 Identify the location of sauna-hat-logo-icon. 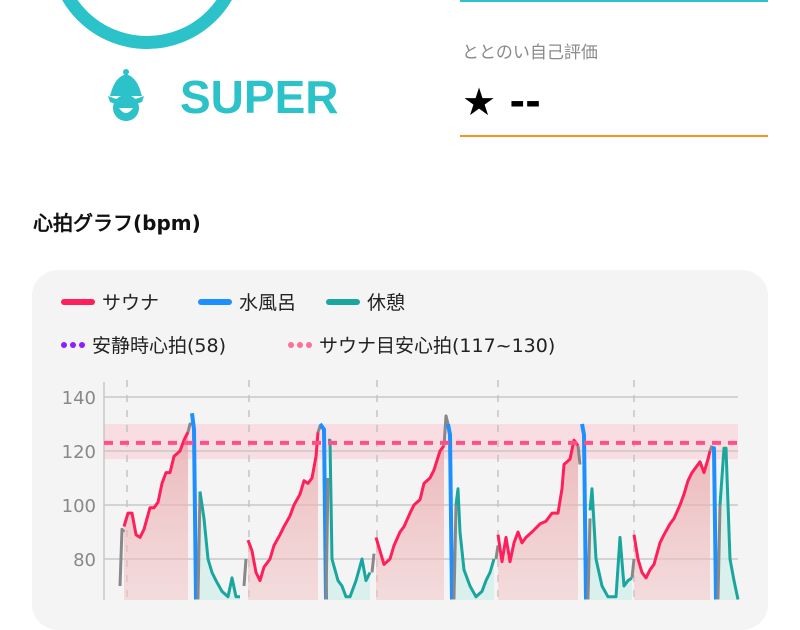
(126, 95).